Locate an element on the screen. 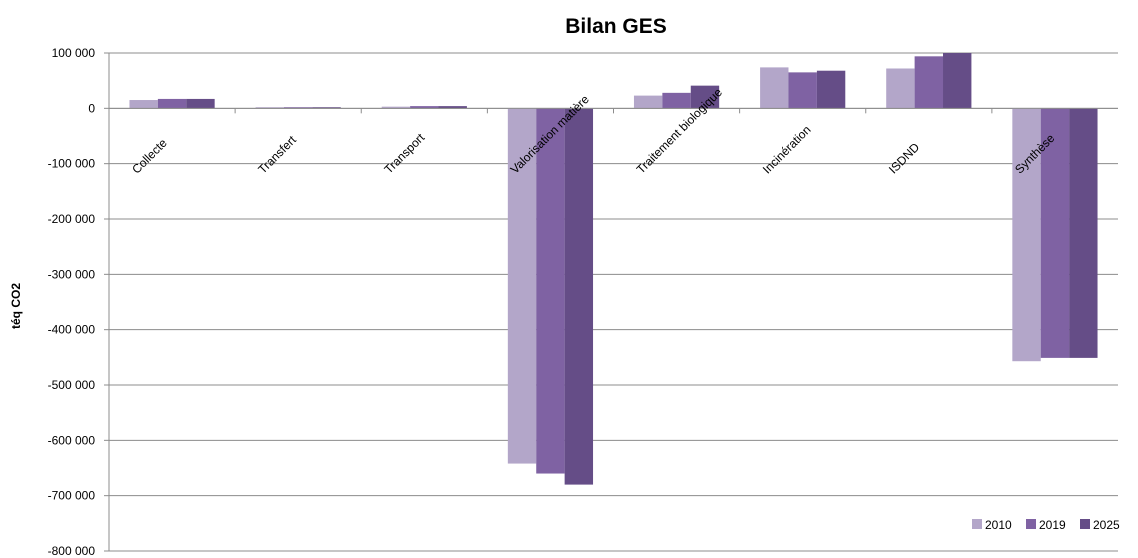 Image resolution: width=1138 pixels, height=558 pixels. x-category-label: Incinération is located at coordinates (787, 150).